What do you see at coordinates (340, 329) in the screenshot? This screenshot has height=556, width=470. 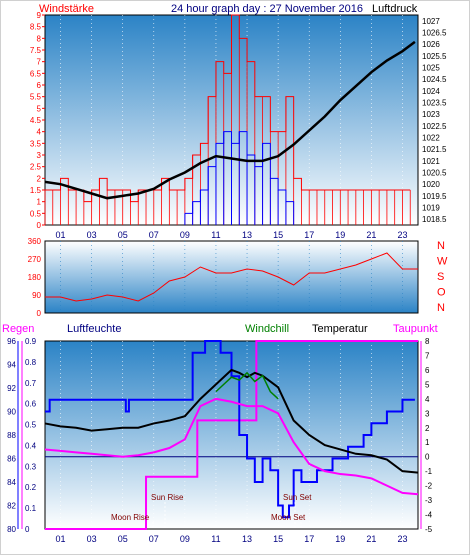 I see `legend-item: Temperatur` at bounding box center [340, 329].